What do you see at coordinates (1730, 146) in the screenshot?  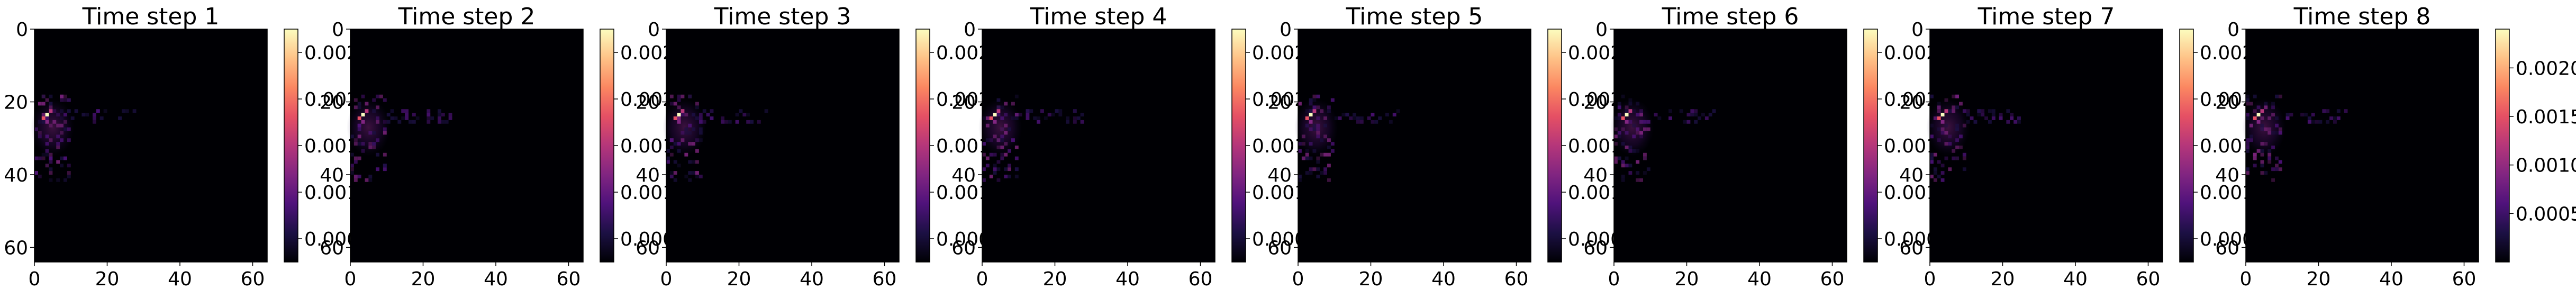 I see `axes-frame` at bounding box center [1730, 146].